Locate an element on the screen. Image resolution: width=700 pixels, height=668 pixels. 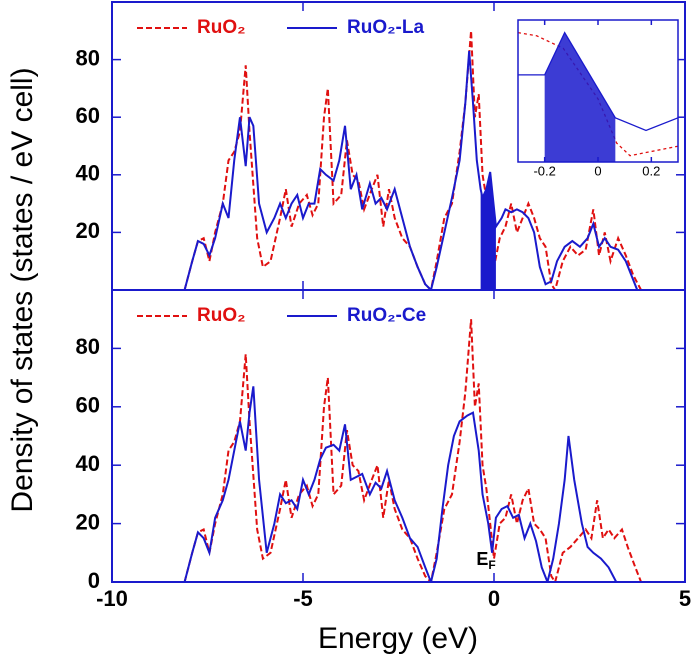
annotation-subscript: F is located at coordinates (491, 565).